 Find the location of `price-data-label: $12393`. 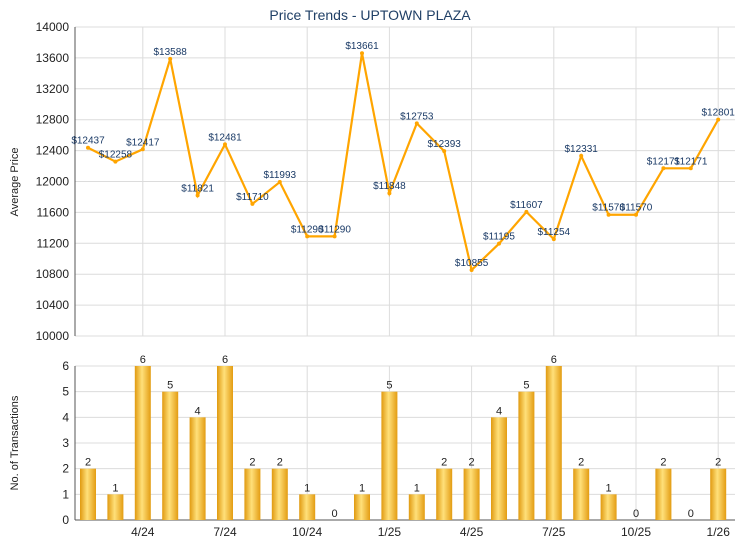

price-data-label: $12393 is located at coordinates (445, 144).